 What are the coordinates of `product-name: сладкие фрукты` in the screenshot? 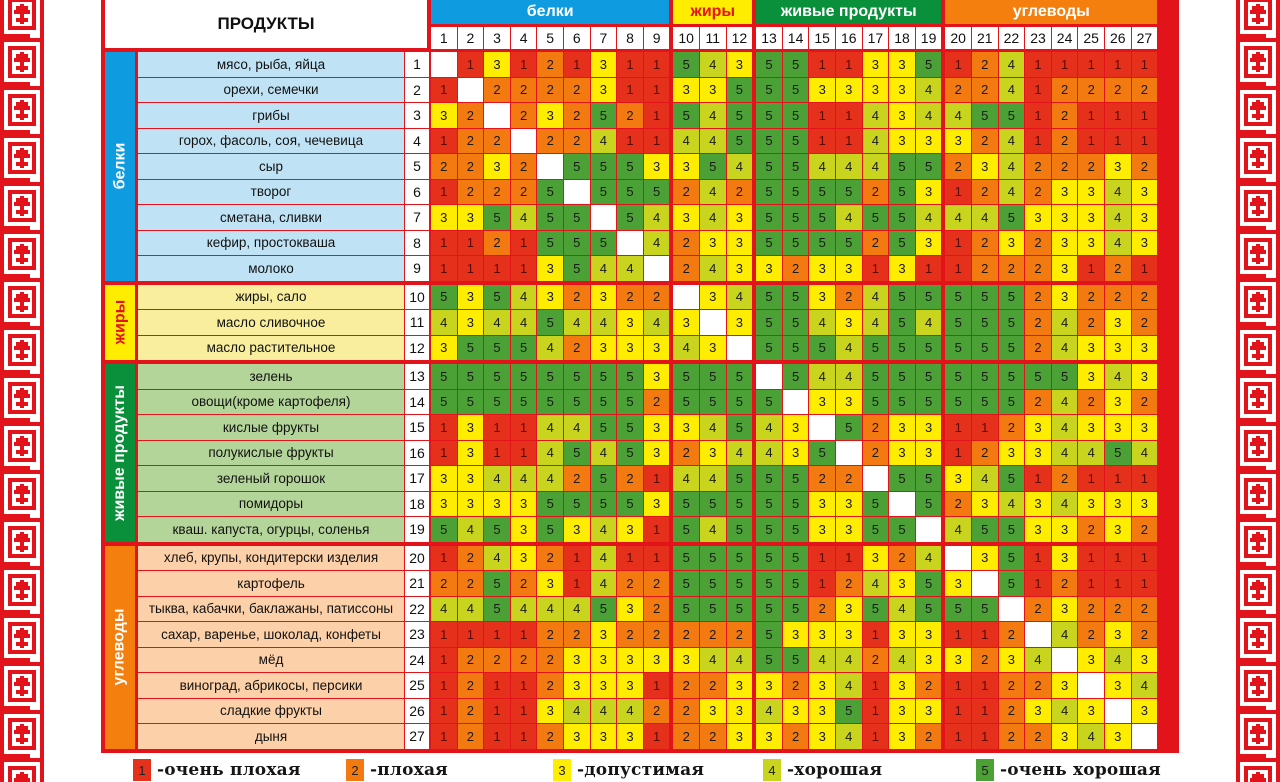 It's located at (271, 710).